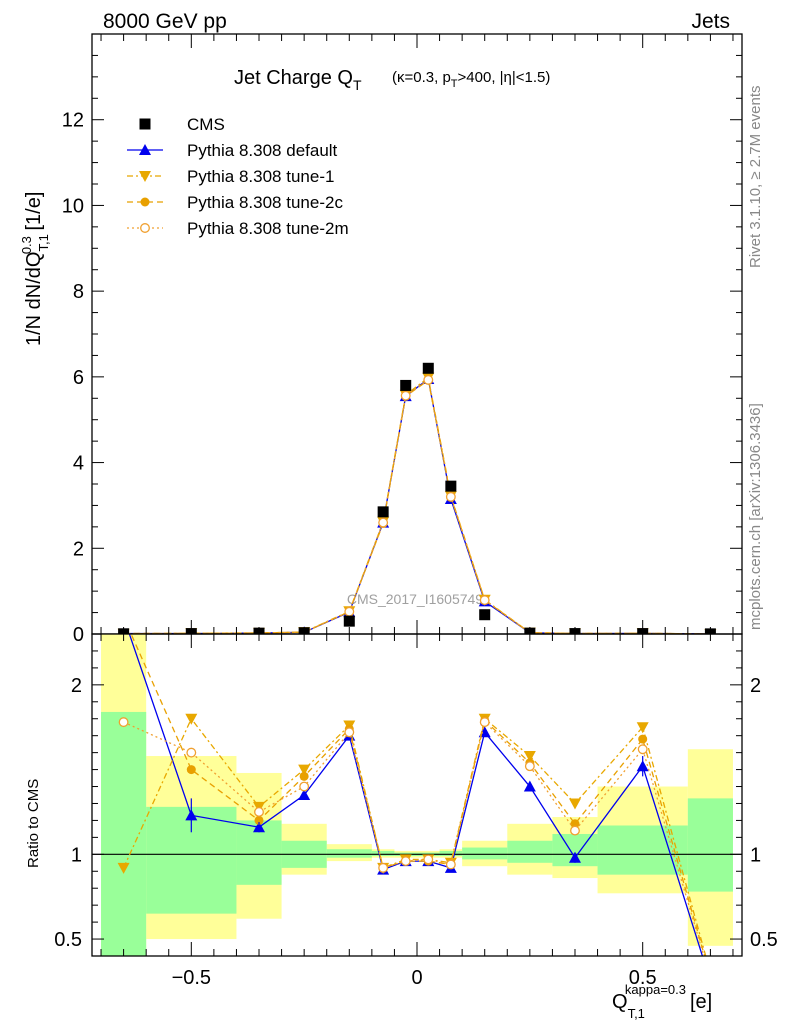  Describe the element at coordinates (191, 978) in the screenshot. I see `x-tick-label: −0.5` at that location.